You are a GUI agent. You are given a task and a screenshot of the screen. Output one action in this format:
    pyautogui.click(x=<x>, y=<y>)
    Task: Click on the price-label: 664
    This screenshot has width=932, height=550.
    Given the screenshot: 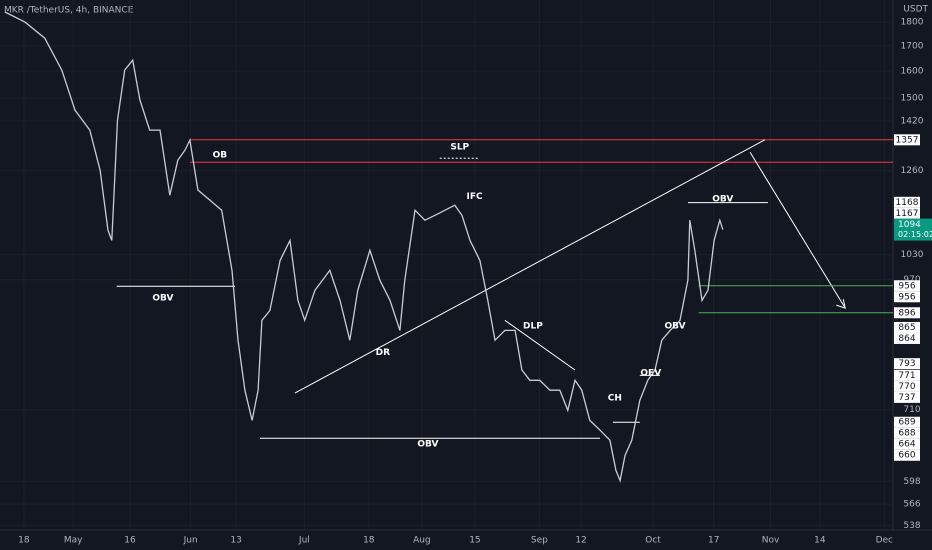 What is the action you would take?
    pyautogui.click(x=907, y=444)
    